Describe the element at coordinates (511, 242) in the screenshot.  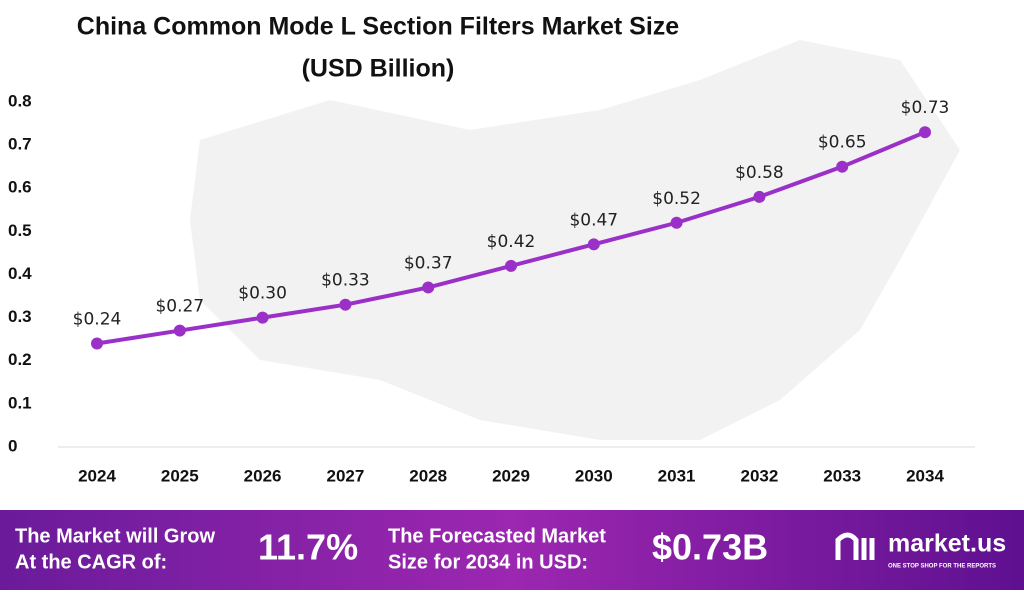
I see `value-label: $0.42` at that location.